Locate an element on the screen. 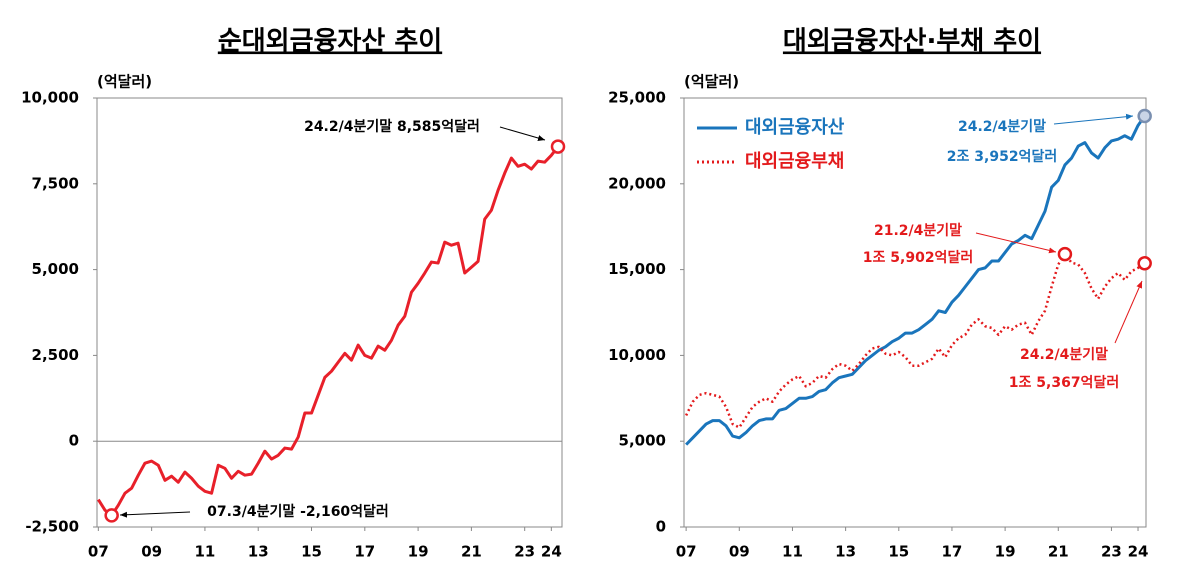  chart-title: 순대외금융자산 추이 is located at coordinates (330, 42).